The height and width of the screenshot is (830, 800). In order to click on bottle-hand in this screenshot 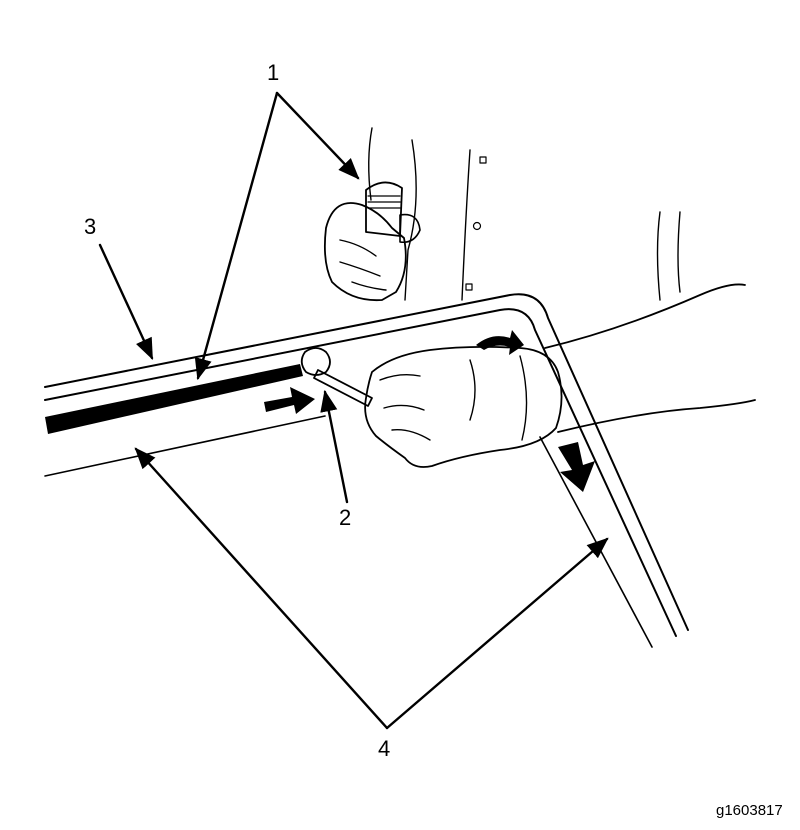, I will do `click(372, 241)`.